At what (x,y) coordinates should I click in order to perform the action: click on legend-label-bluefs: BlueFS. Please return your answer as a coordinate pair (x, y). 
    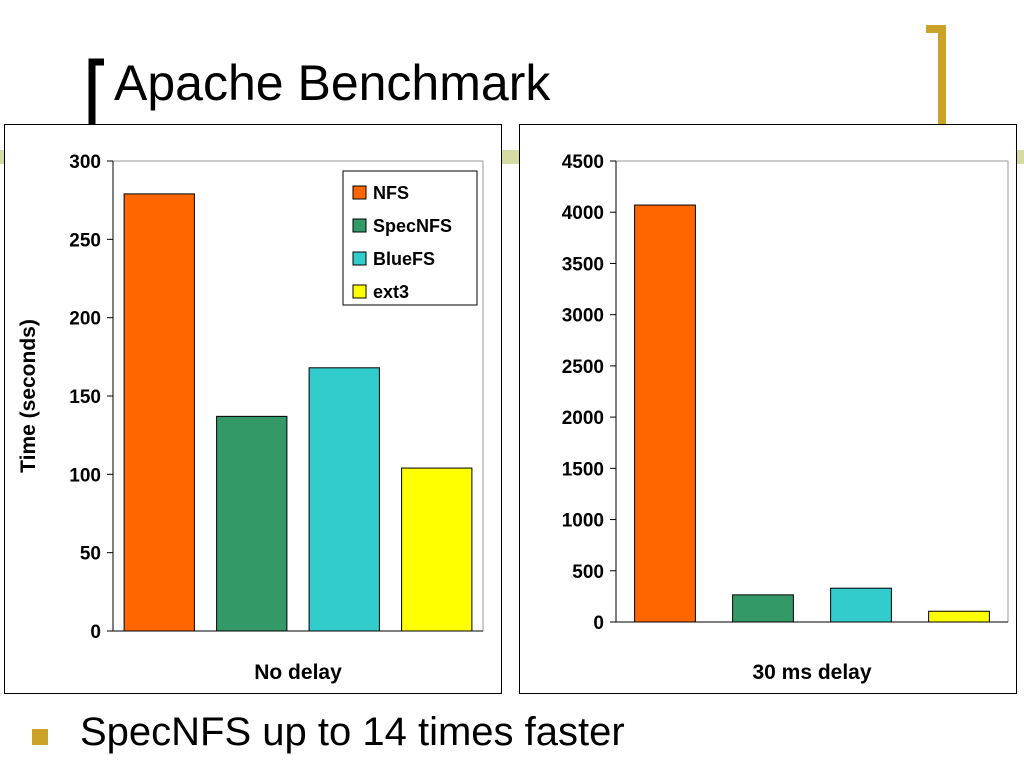
    Looking at the image, I should click on (404, 259).